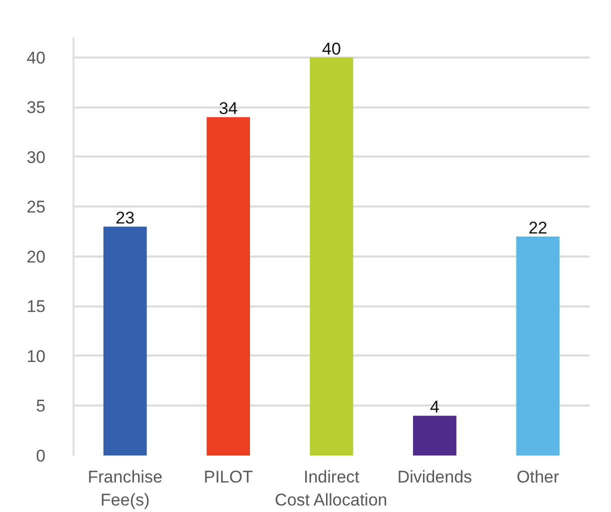  What do you see at coordinates (41, 406) in the screenshot?
I see `y-tick-label: 5` at bounding box center [41, 406].